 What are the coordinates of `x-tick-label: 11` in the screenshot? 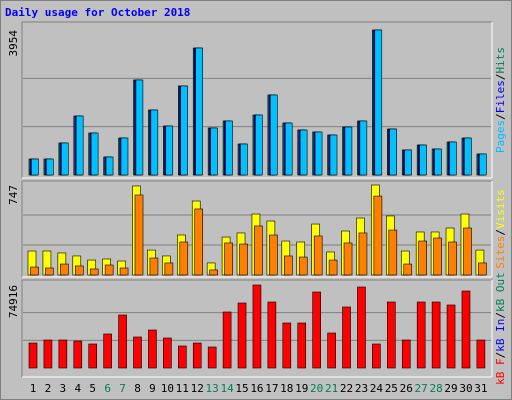 It's located at (182, 388).